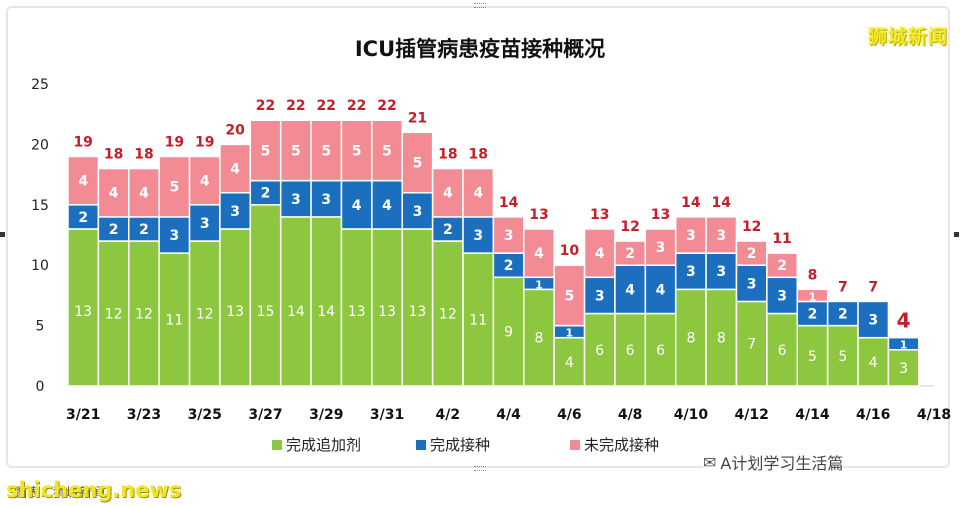 This screenshot has height=505, width=960. I want to click on total-value-label: 20, so click(235, 130).